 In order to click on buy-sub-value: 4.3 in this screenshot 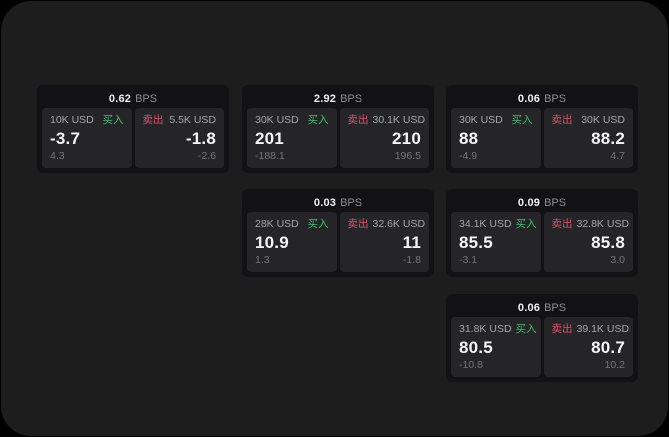, I will do `click(57, 156)`.